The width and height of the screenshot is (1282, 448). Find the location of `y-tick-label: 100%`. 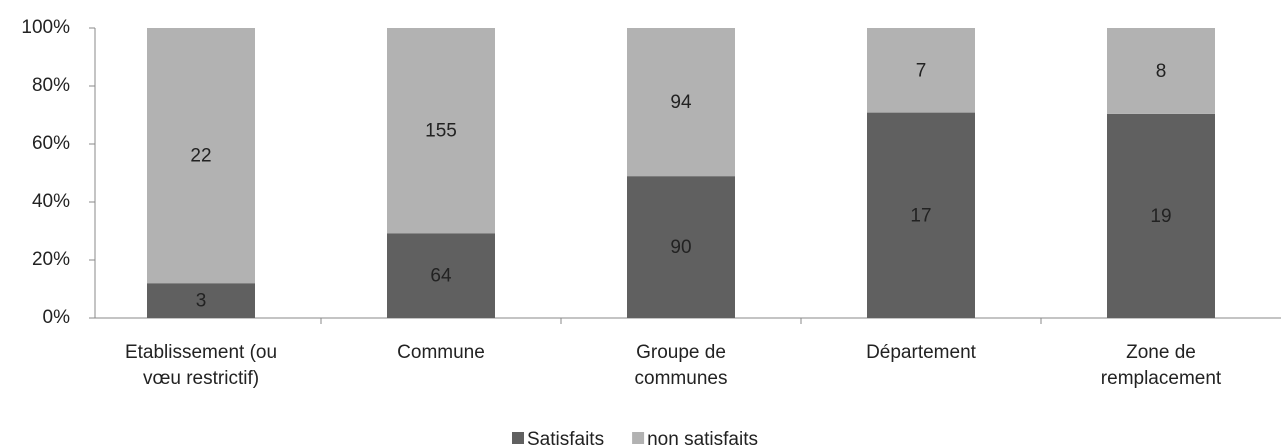

y-tick-label: 100% is located at coordinates (45, 27).